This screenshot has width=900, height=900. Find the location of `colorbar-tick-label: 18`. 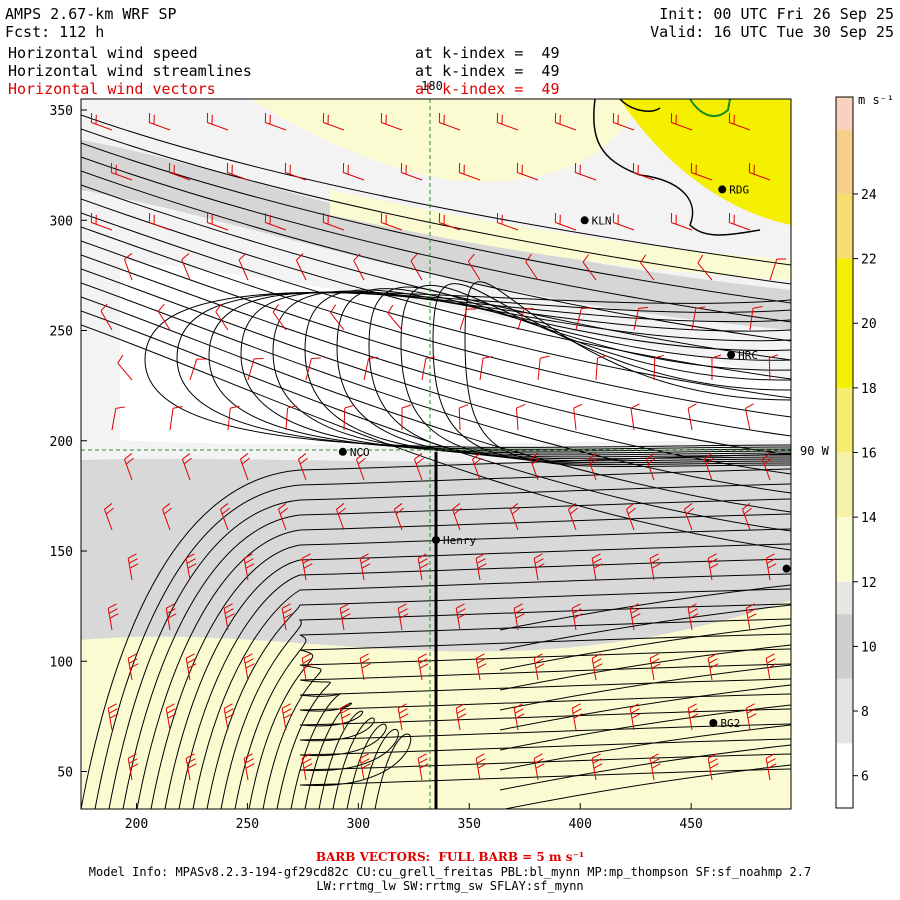

colorbar-tick-label: 18 is located at coordinates (869, 389).